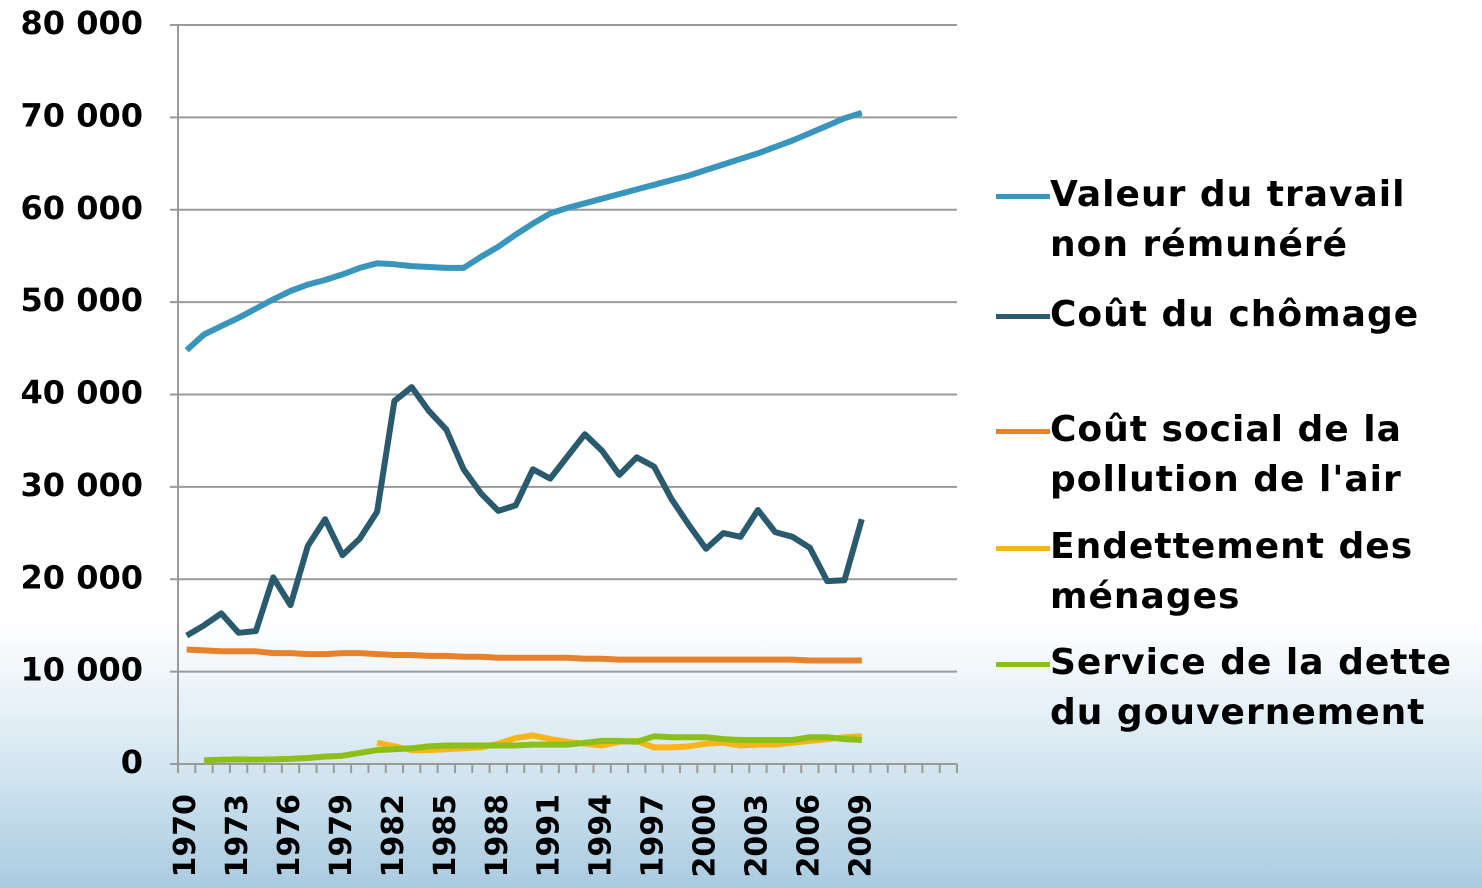 This screenshot has height=888, width=1482. What do you see at coordinates (132, 762) in the screenshot?
I see `y-tick-label: 0` at bounding box center [132, 762].